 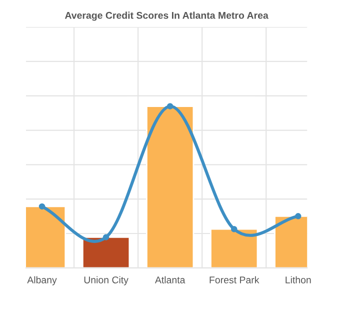 I want to click on x-tick-label: Albany, so click(x=42, y=281).